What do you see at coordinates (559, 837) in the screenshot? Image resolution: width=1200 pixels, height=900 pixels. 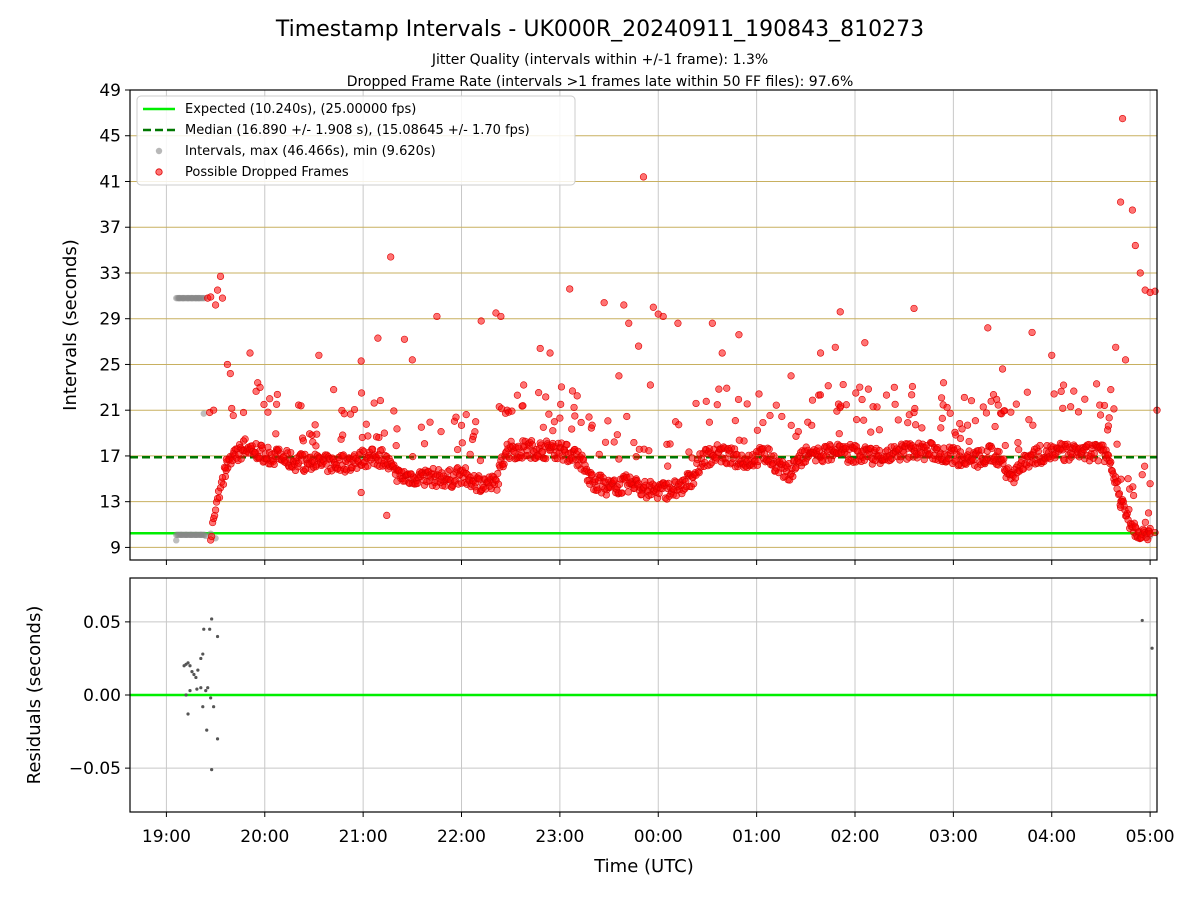 I see `x-tick-label: 23:00` at bounding box center [559, 837].